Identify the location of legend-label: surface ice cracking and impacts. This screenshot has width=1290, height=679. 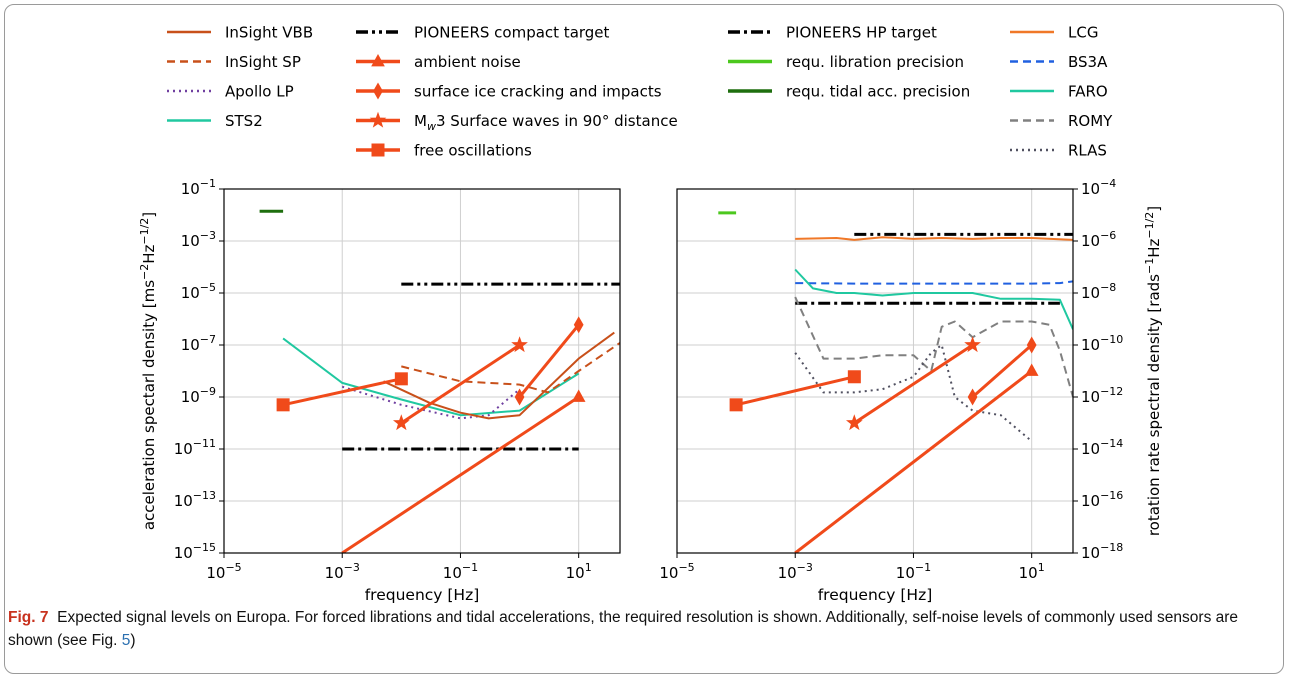
(538, 92).